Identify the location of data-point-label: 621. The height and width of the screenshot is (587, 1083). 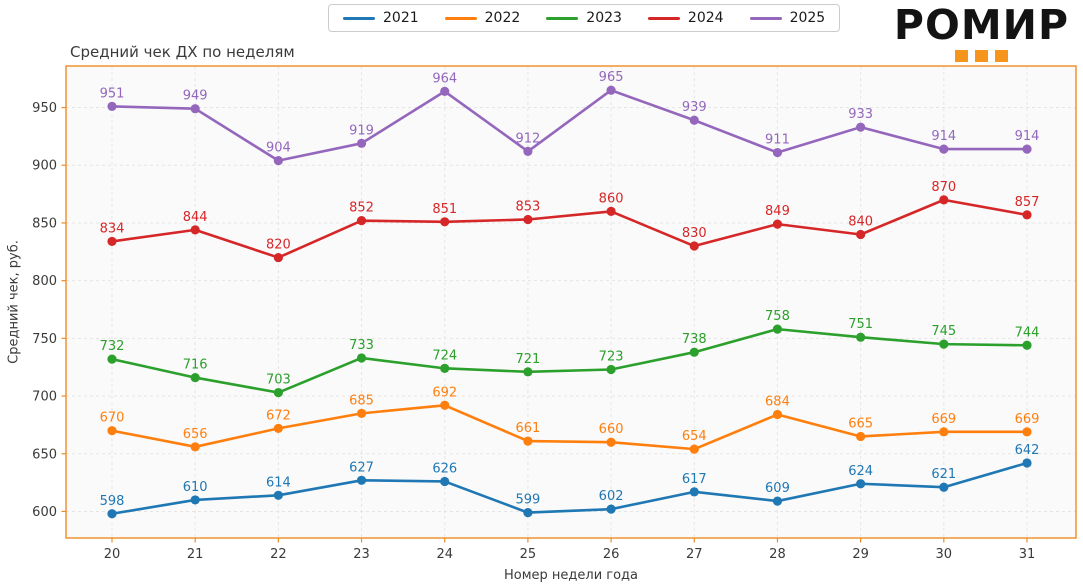
(943, 474).